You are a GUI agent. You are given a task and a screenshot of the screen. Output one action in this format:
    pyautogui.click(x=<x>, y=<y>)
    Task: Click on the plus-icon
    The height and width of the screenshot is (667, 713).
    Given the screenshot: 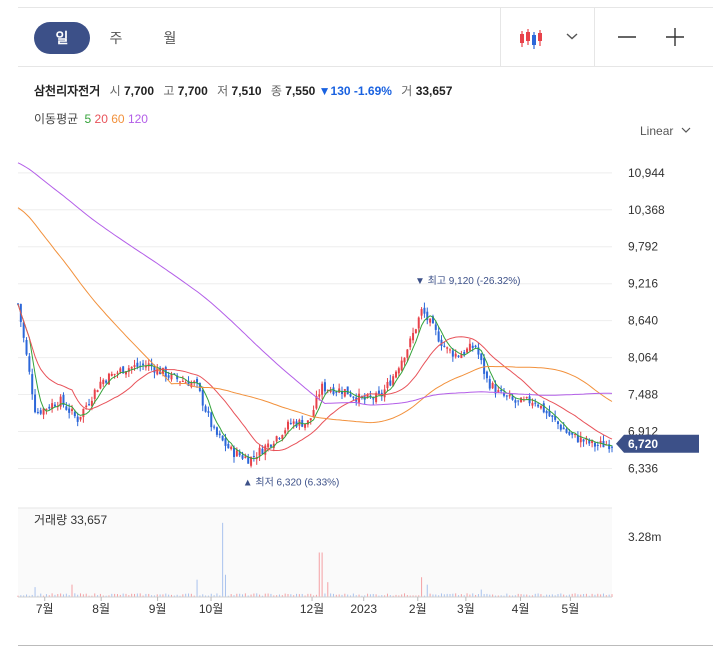 What is the action you would take?
    pyautogui.click(x=676, y=38)
    